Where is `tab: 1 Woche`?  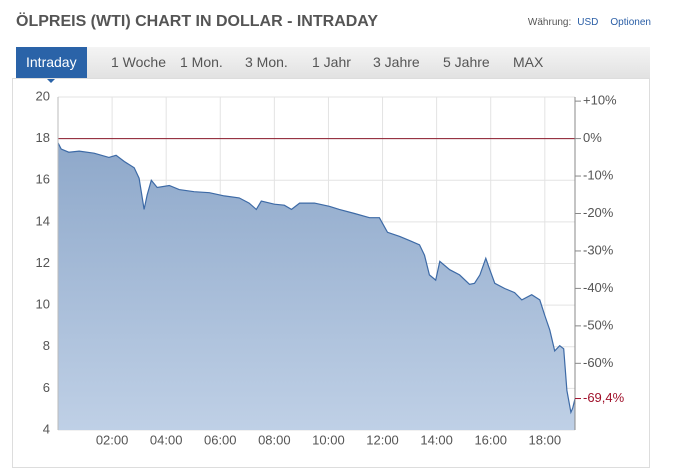 tab: 1 Woche is located at coordinates (138, 62).